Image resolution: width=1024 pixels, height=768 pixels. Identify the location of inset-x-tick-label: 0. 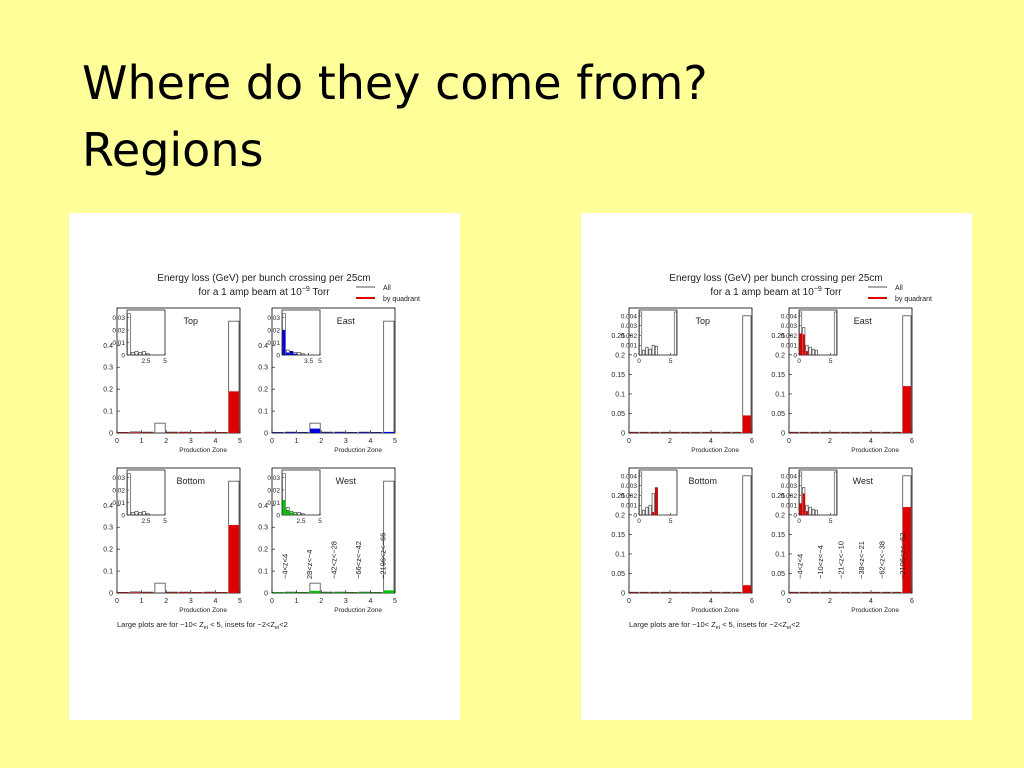
(799, 361).